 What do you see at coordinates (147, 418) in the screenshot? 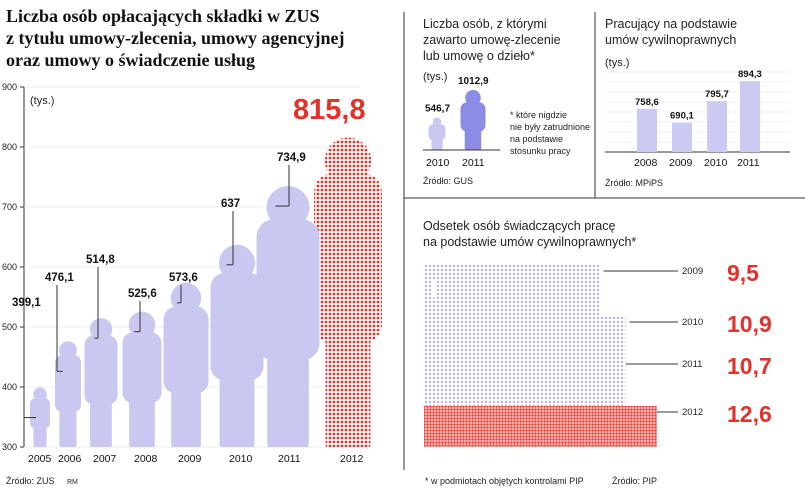
I see `zus-figure-2008-leg-right` at bounding box center [147, 418].